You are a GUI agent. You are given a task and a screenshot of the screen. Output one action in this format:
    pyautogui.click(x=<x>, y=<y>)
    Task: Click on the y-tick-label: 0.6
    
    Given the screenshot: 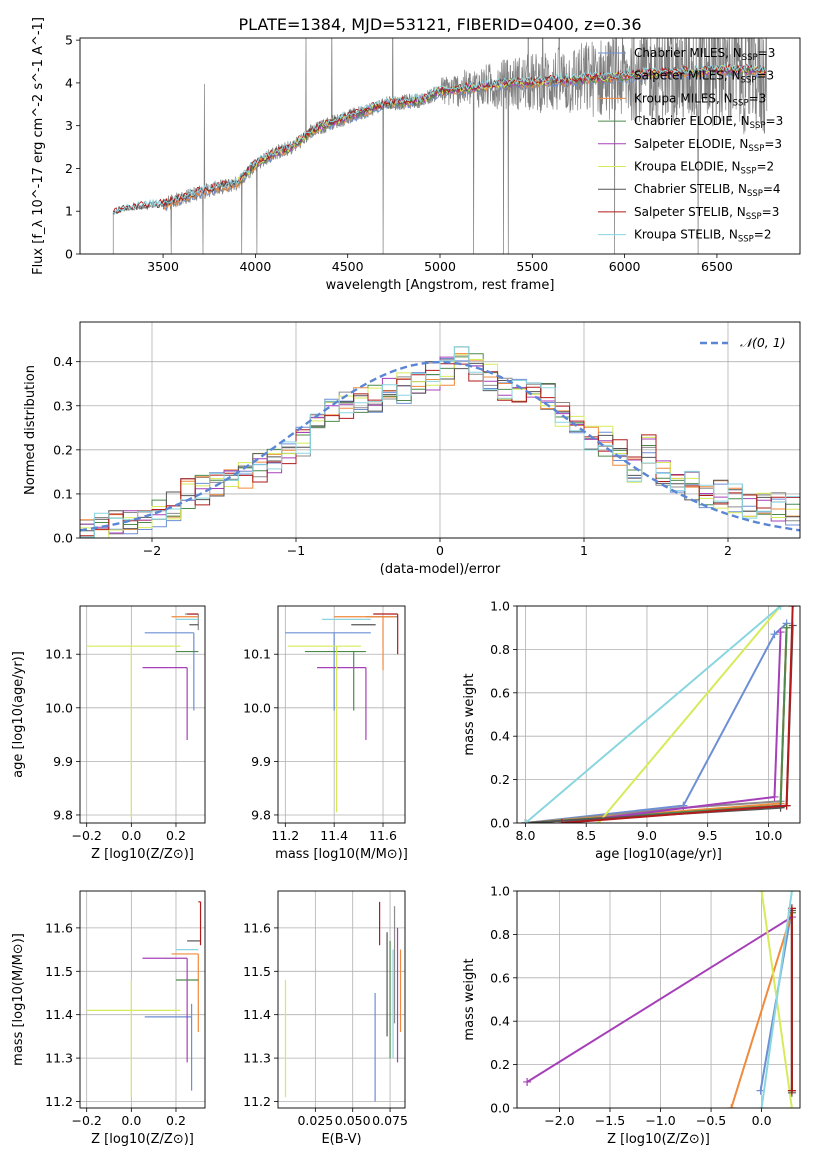 What is the action you would take?
    pyautogui.click(x=500, y=977)
    